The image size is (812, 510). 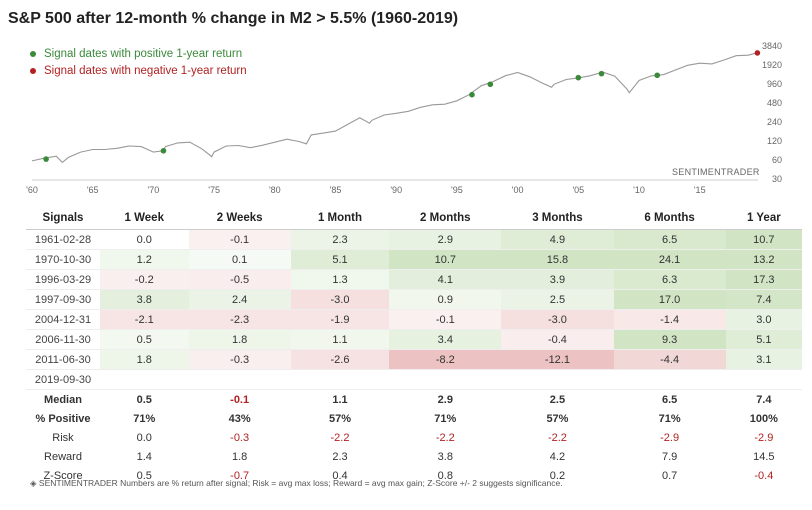 I want to click on summary-cell: 3.8, so click(x=445, y=456).